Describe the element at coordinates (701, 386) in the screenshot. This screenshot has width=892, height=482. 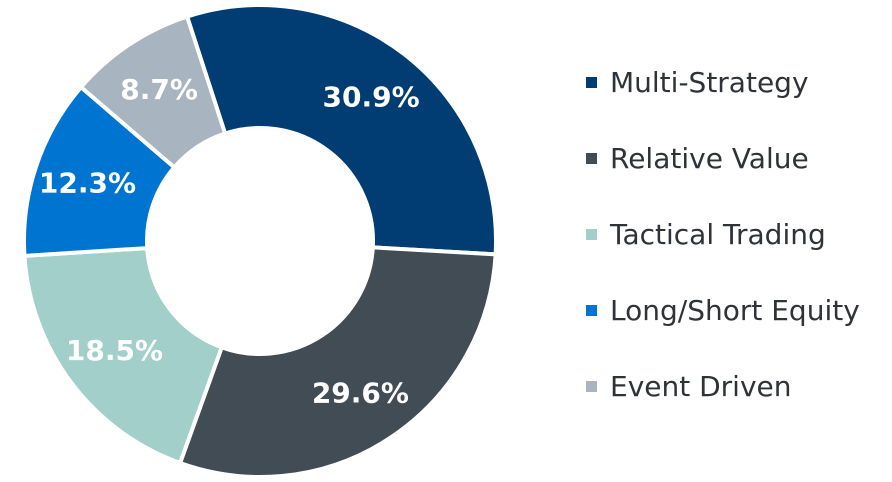
I see `legend-label: Event Driven` at that location.